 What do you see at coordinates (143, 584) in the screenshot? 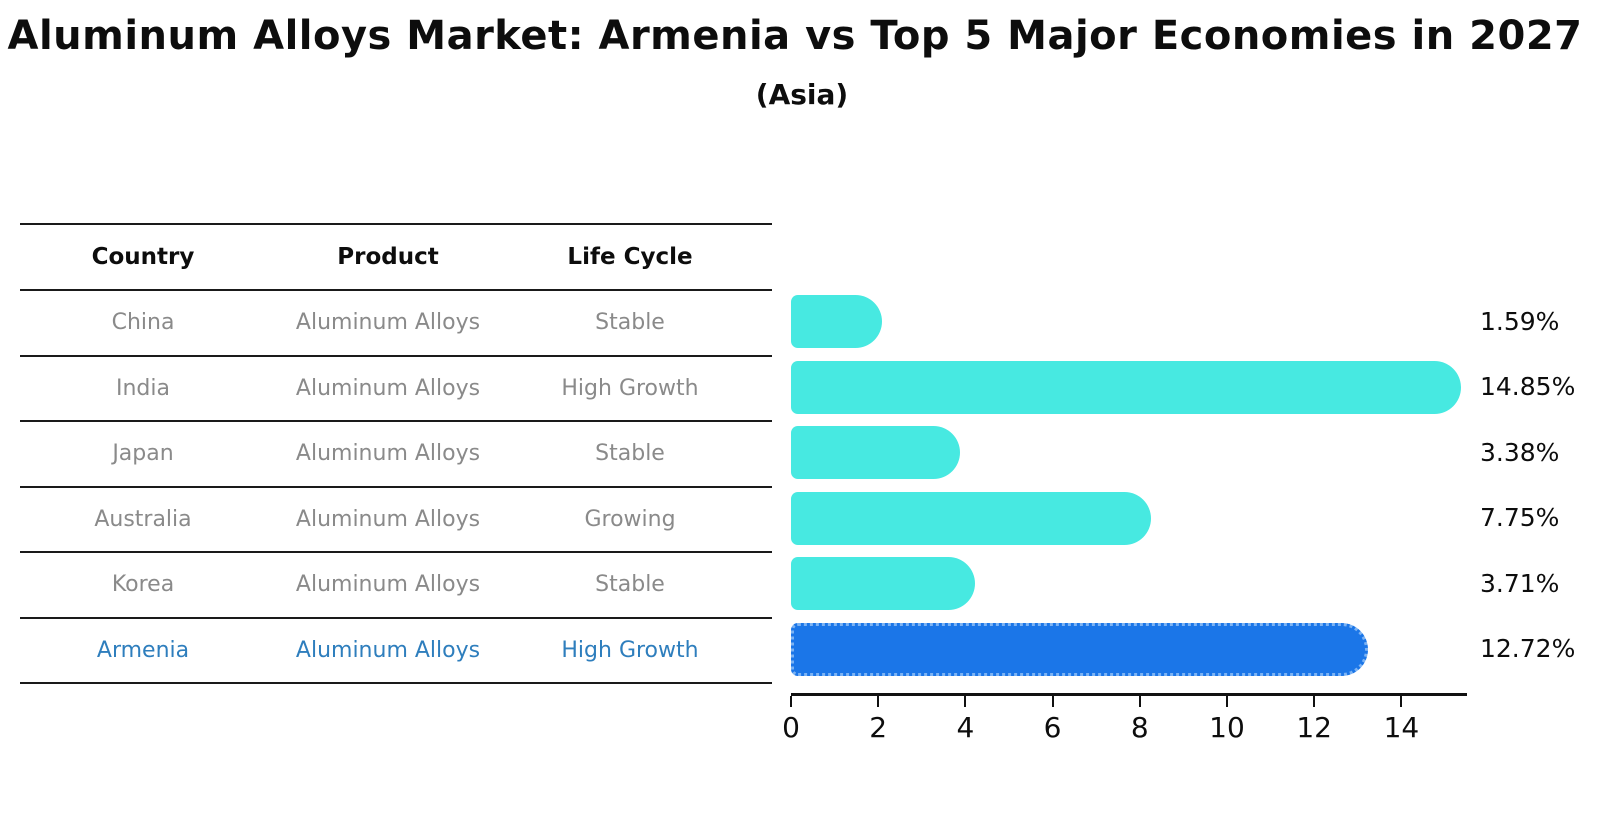
I see `cell-country: Korea` at bounding box center [143, 584].